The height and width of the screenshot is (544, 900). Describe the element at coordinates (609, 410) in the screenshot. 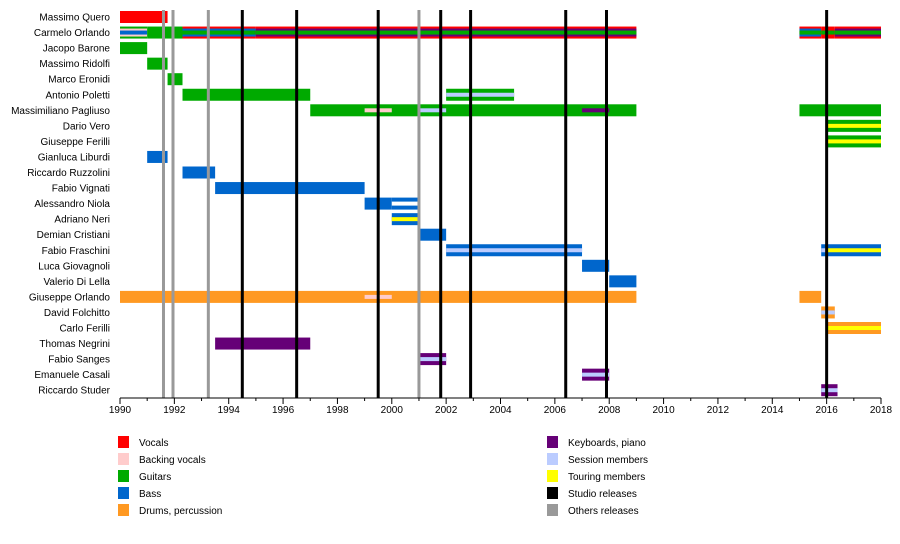

I see `x-tick-label: 2008` at that location.